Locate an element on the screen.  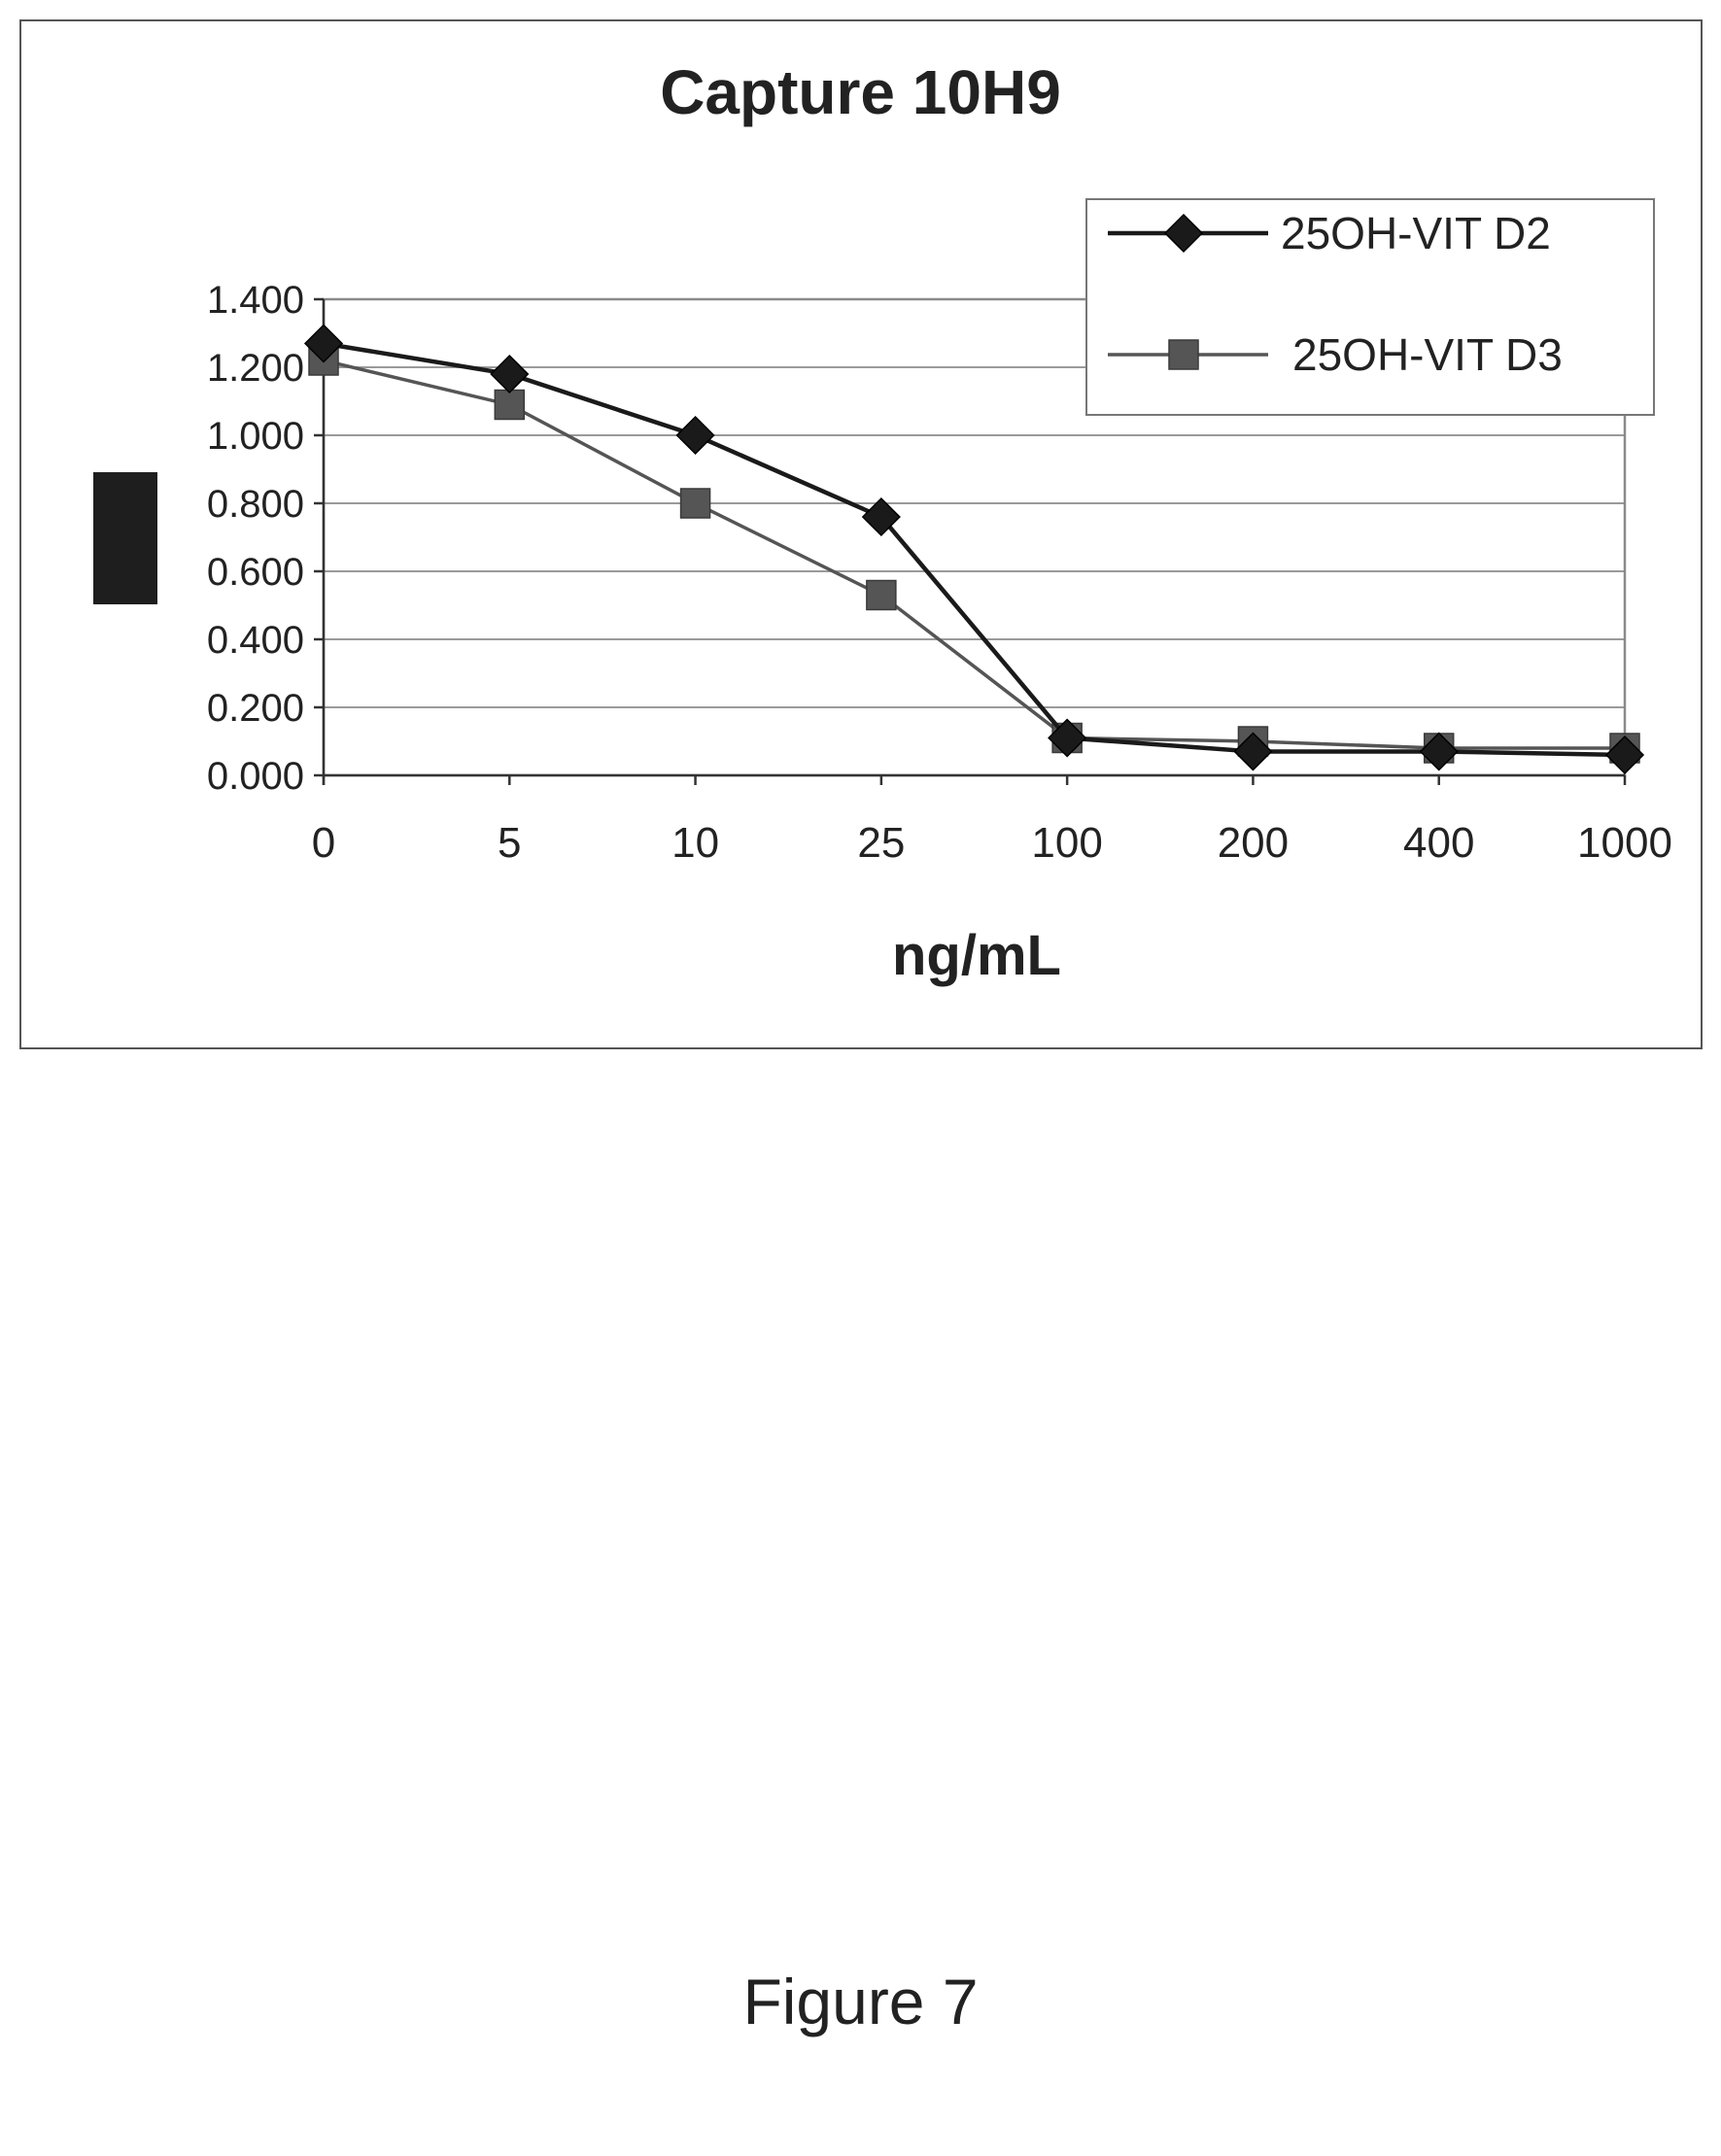
y-tick-label-7: 1.400 is located at coordinates (255, 300).